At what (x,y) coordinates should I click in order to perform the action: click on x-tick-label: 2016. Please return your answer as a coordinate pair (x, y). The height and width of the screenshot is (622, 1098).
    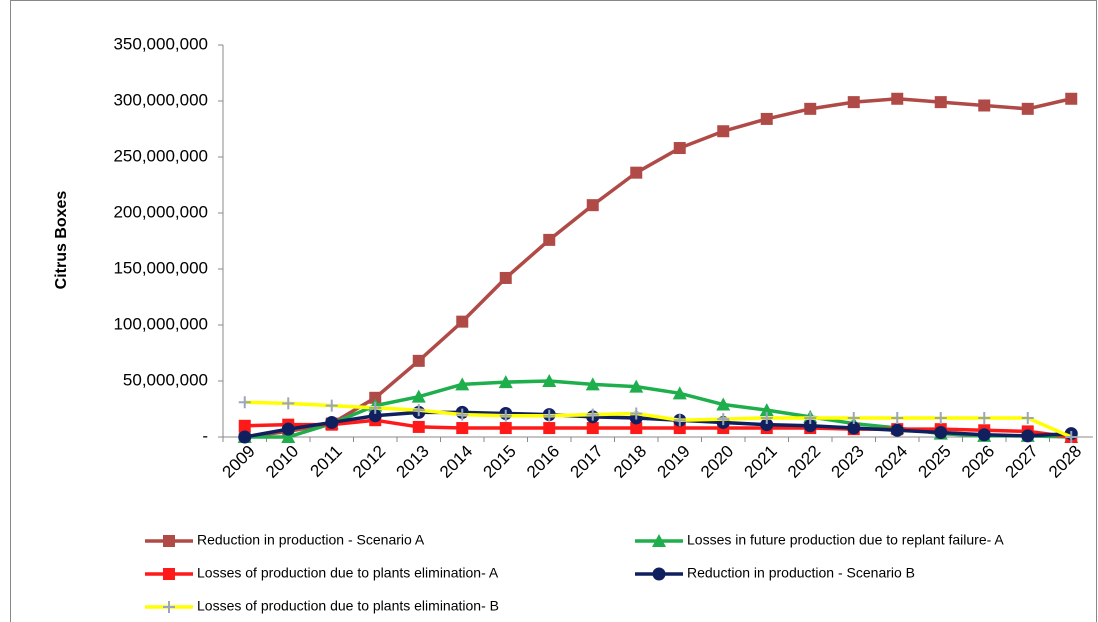
    Looking at the image, I should click on (543, 462).